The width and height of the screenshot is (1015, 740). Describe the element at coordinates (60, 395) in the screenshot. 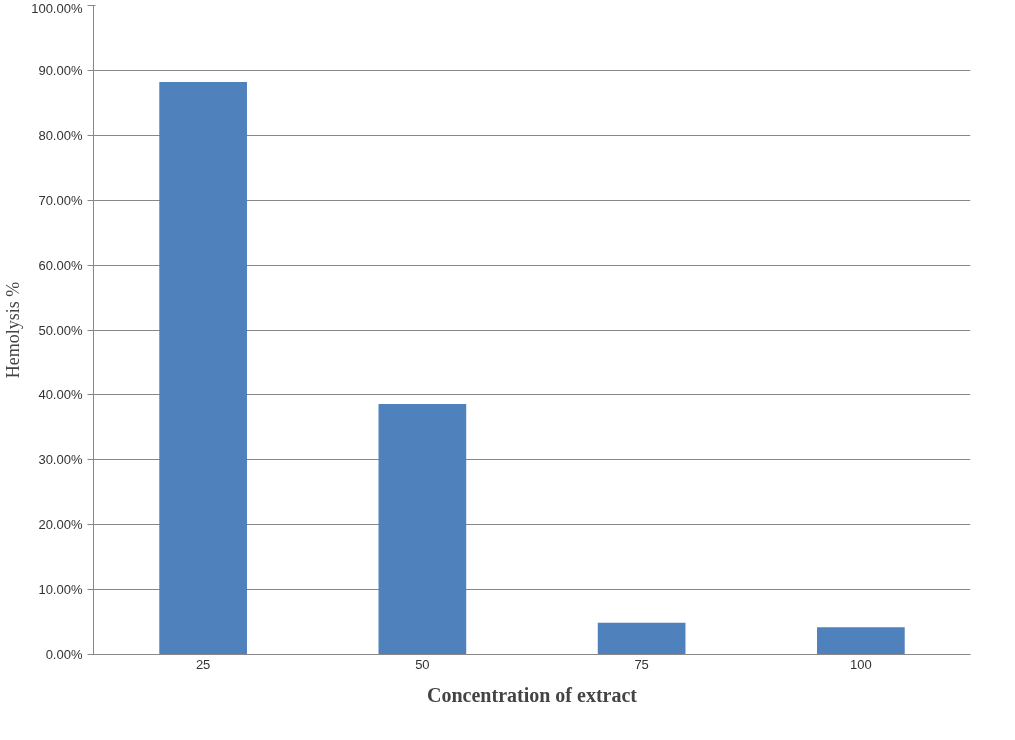

I see `y-tick-label: 40.00%` at that location.